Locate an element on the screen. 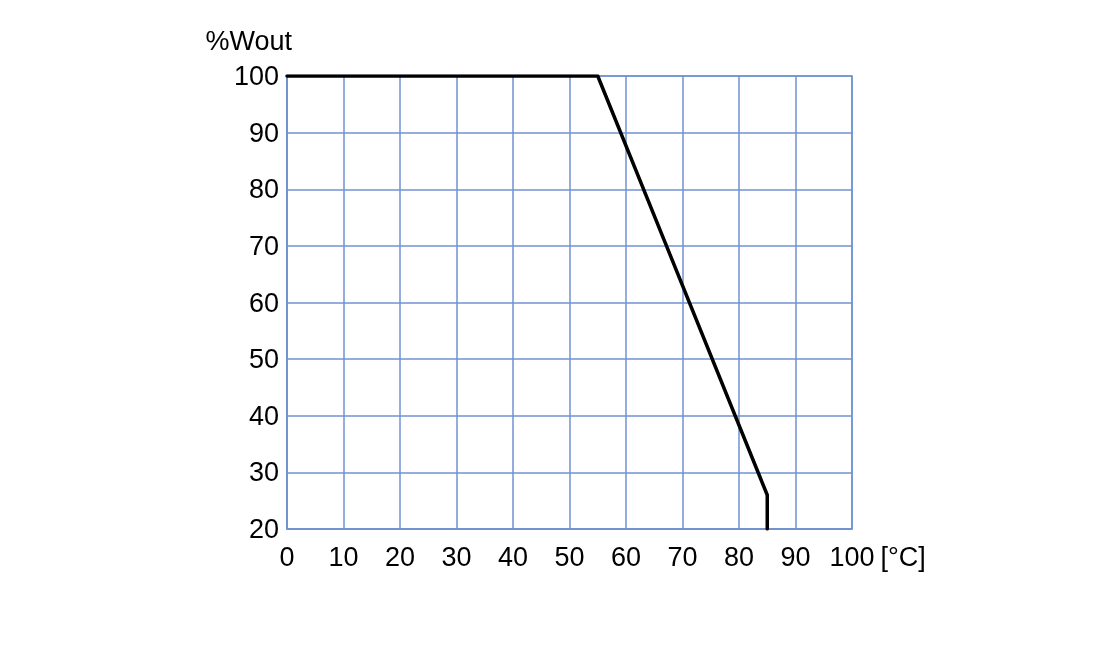 The width and height of the screenshot is (1108, 654). x-tick-label: 0 is located at coordinates (287, 556).